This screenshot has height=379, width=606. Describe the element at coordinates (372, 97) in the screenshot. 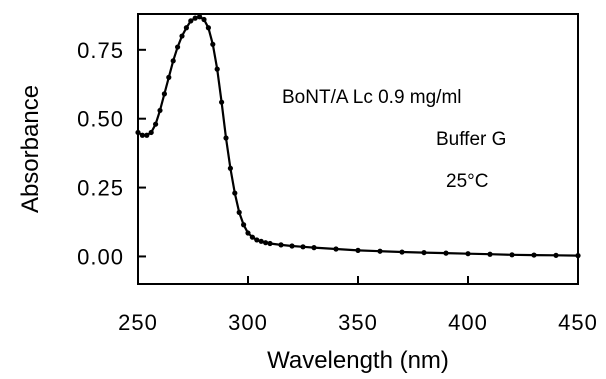

I see `annotation-sample: BoNT/A Lc 0.9 mg/ml` at that location.